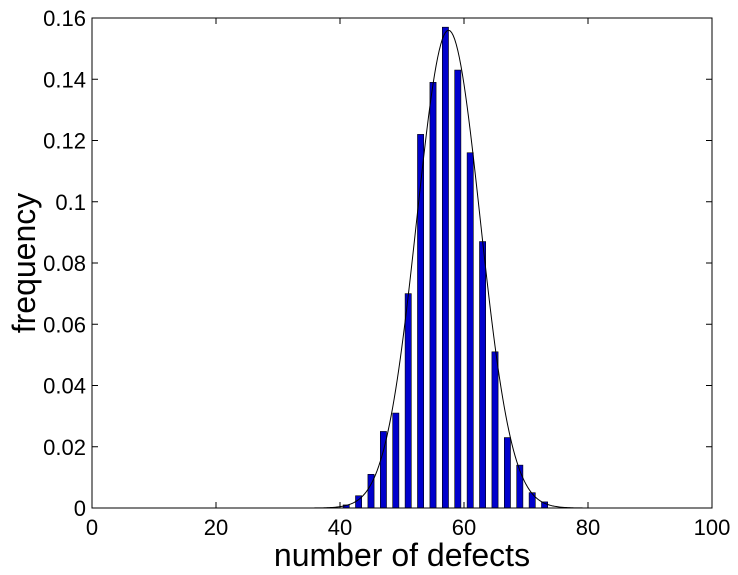 Image resolution: width=738 pixels, height=575 pixels. Describe the element at coordinates (64, 386) in the screenshot. I see `y-tick-label: 0.04` at that location.